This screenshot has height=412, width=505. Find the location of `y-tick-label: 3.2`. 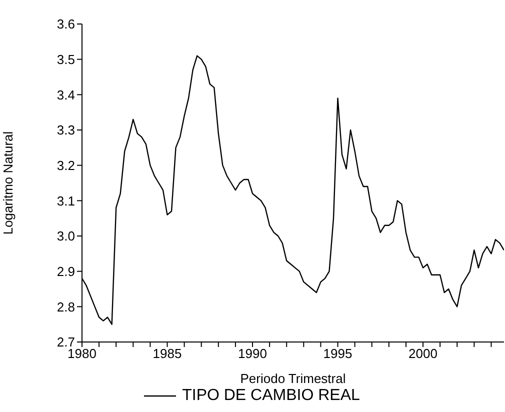

y-tick-label: 3.2 is located at coordinates (65, 165).